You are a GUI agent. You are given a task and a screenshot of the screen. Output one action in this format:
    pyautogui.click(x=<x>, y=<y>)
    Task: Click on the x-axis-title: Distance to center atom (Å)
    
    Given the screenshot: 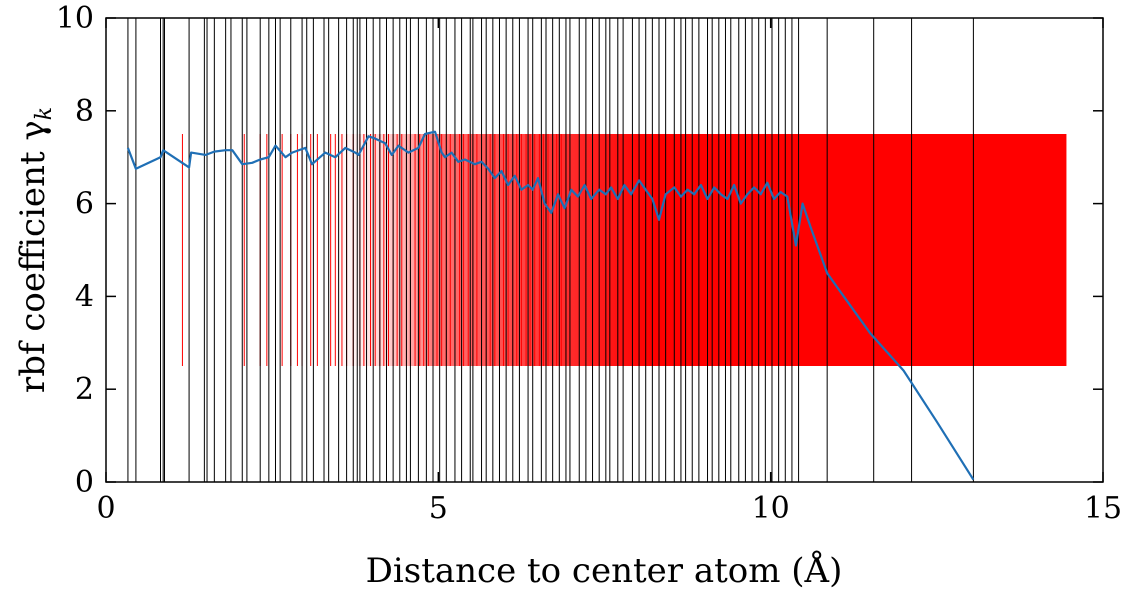 What is the action you would take?
    pyautogui.click(x=604, y=570)
    